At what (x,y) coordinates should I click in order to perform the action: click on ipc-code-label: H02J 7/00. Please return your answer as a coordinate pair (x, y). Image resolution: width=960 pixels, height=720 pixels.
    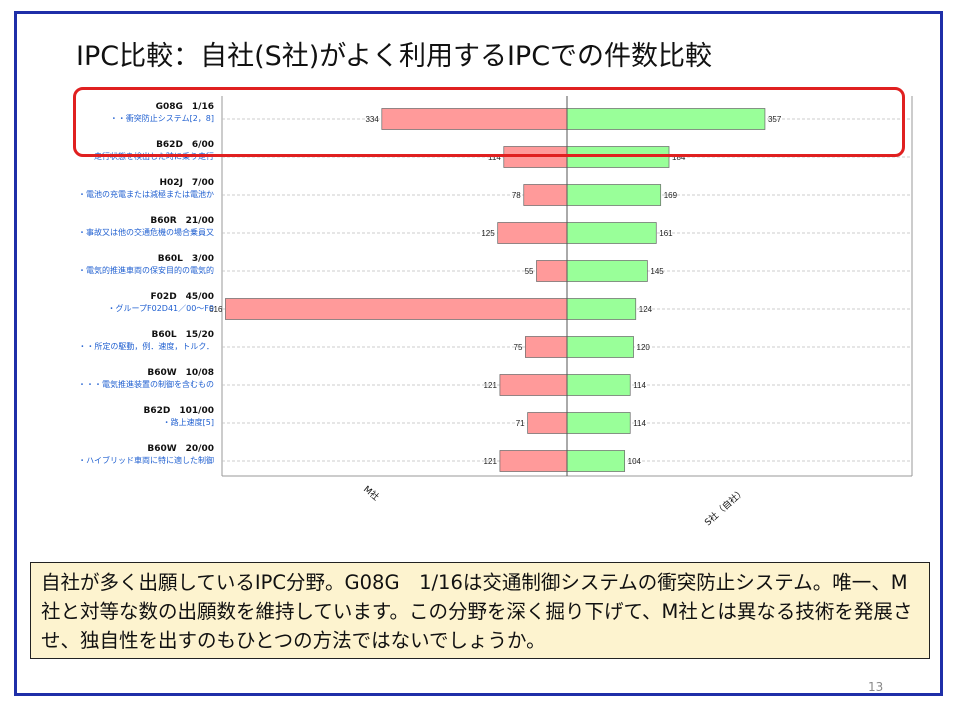
    Looking at the image, I should click on (187, 183).